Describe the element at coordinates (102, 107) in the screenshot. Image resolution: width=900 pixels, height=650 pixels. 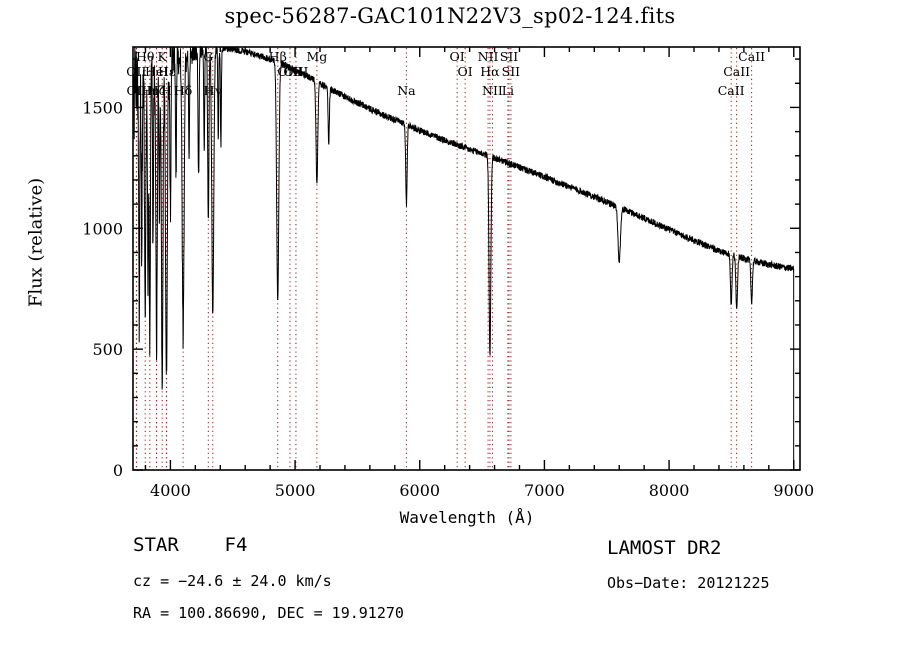
I see `y-tick-label: 1500` at that location.